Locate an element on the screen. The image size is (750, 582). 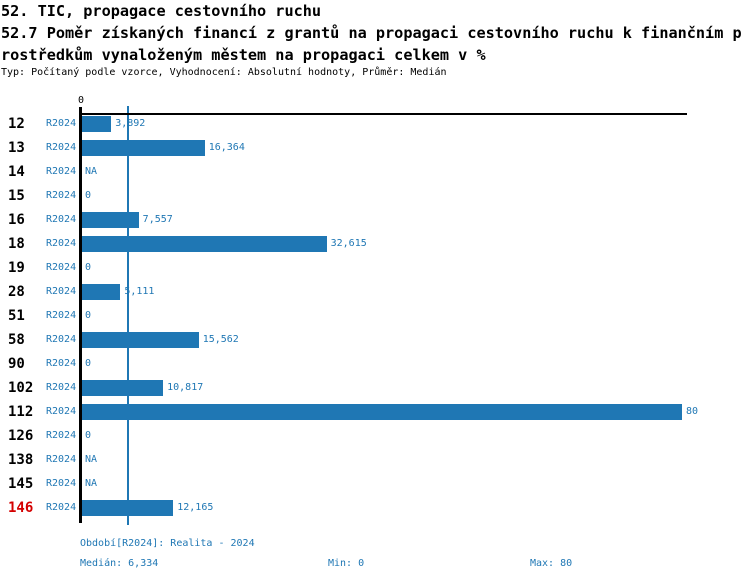
row-value-label: 15,562 is located at coordinates (220, 339).